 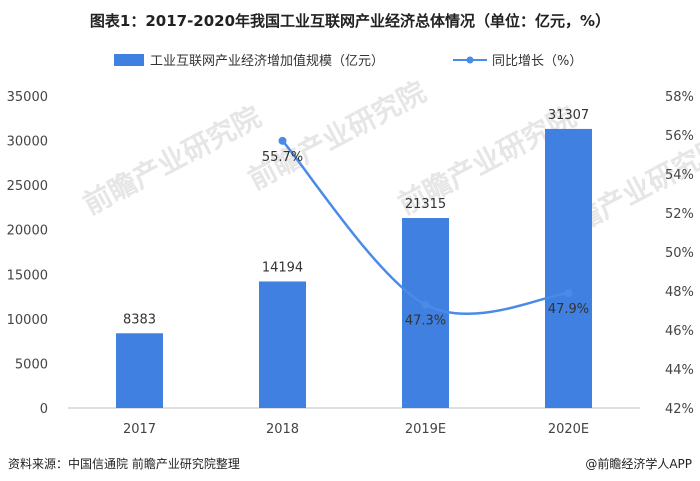 I want to click on growth-value-label: 55.7%, so click(x=282, y=157).